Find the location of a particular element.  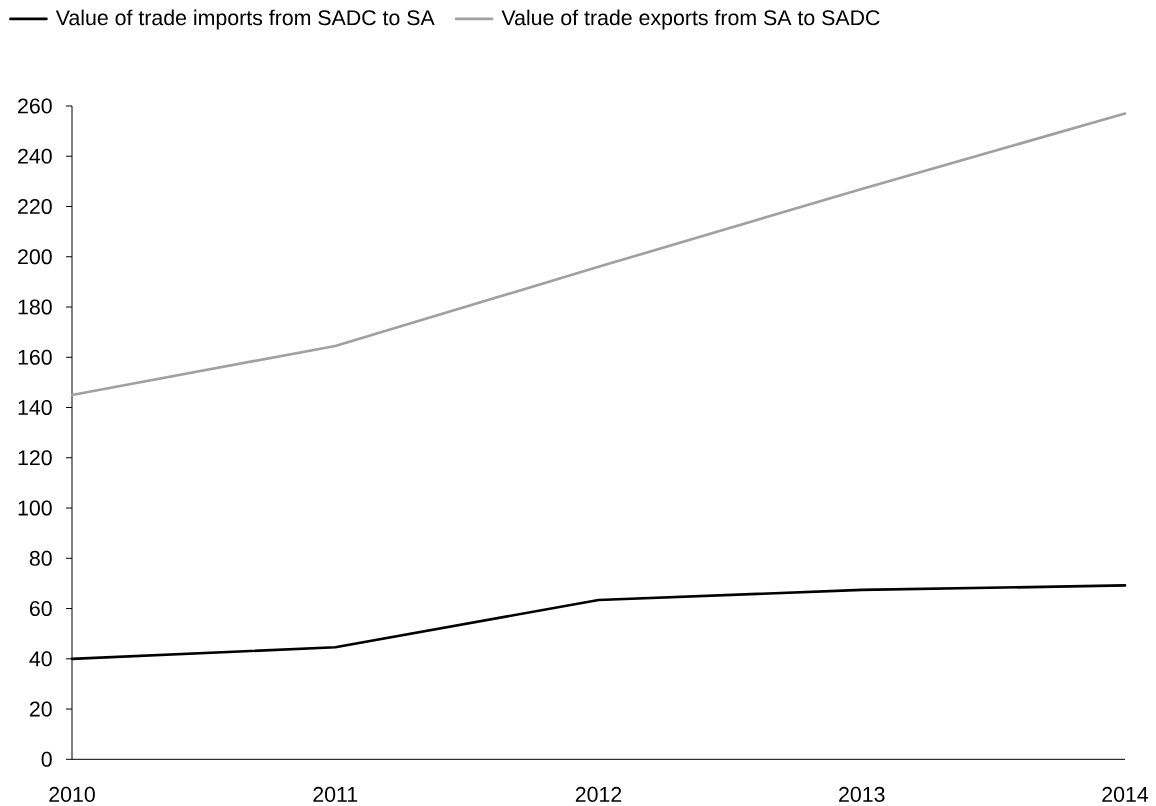

x-tick-label: 2014 is located at coordinates (1125, 794).